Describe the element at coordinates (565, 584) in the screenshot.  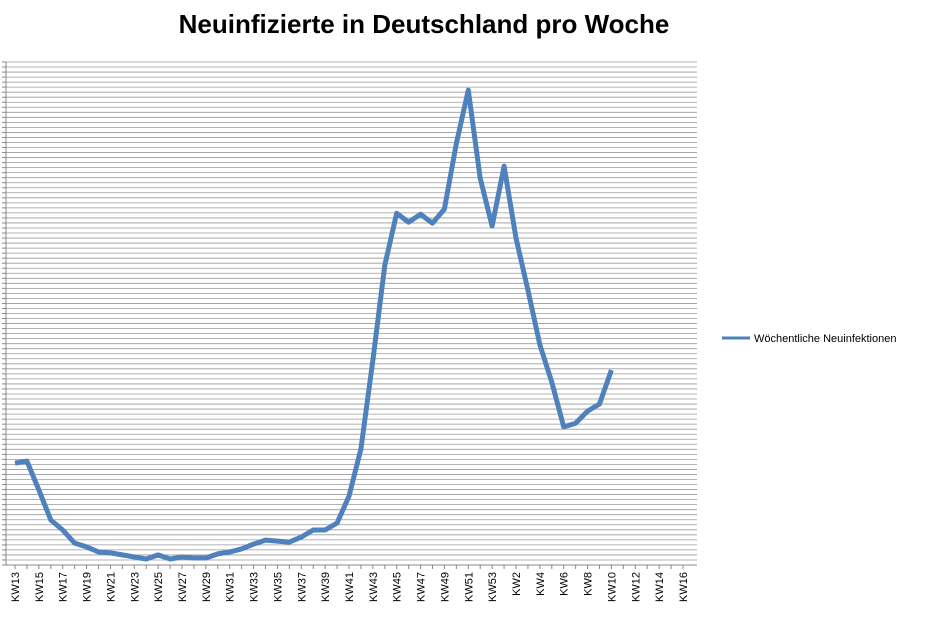
I see `x-tick-label: KW6` at that location.